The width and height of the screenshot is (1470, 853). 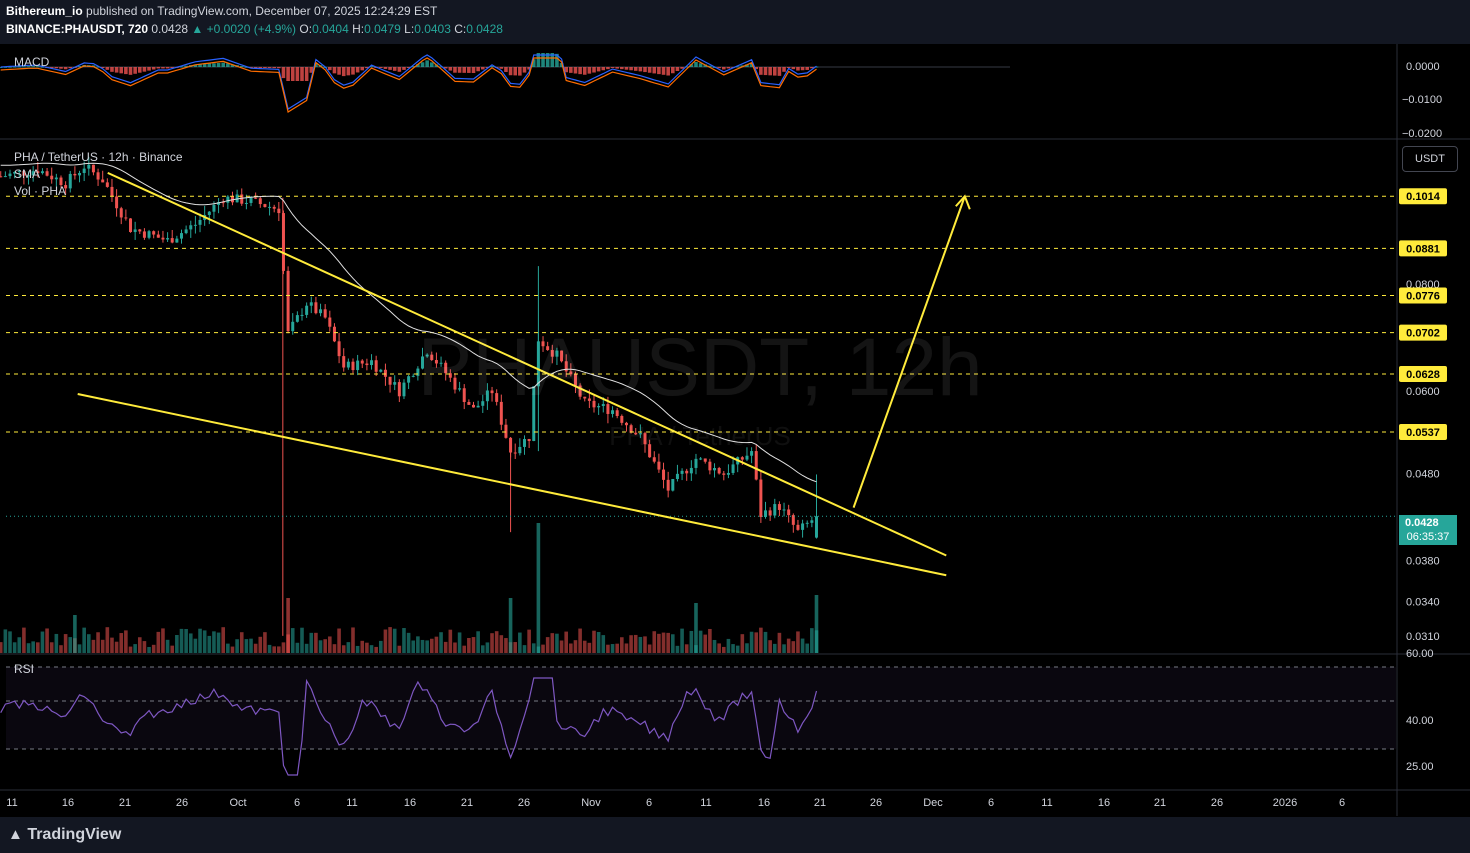 What do you see at coordinates (44, 11) in the screenshot?
I see `publisher-name: Bithereum_io` at bounding box center [44, 11].